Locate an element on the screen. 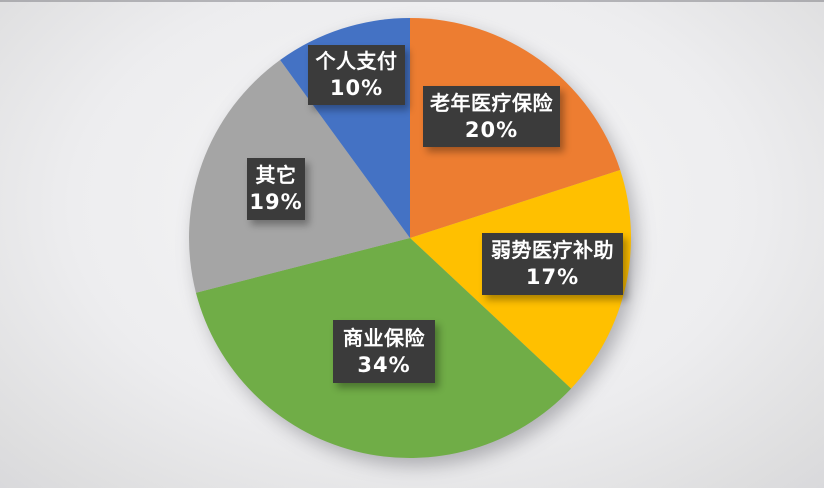 Image resolution: width=824 pixels, height=488 pixels. data-label-percent: 10% is located at coordinates (356, 88).